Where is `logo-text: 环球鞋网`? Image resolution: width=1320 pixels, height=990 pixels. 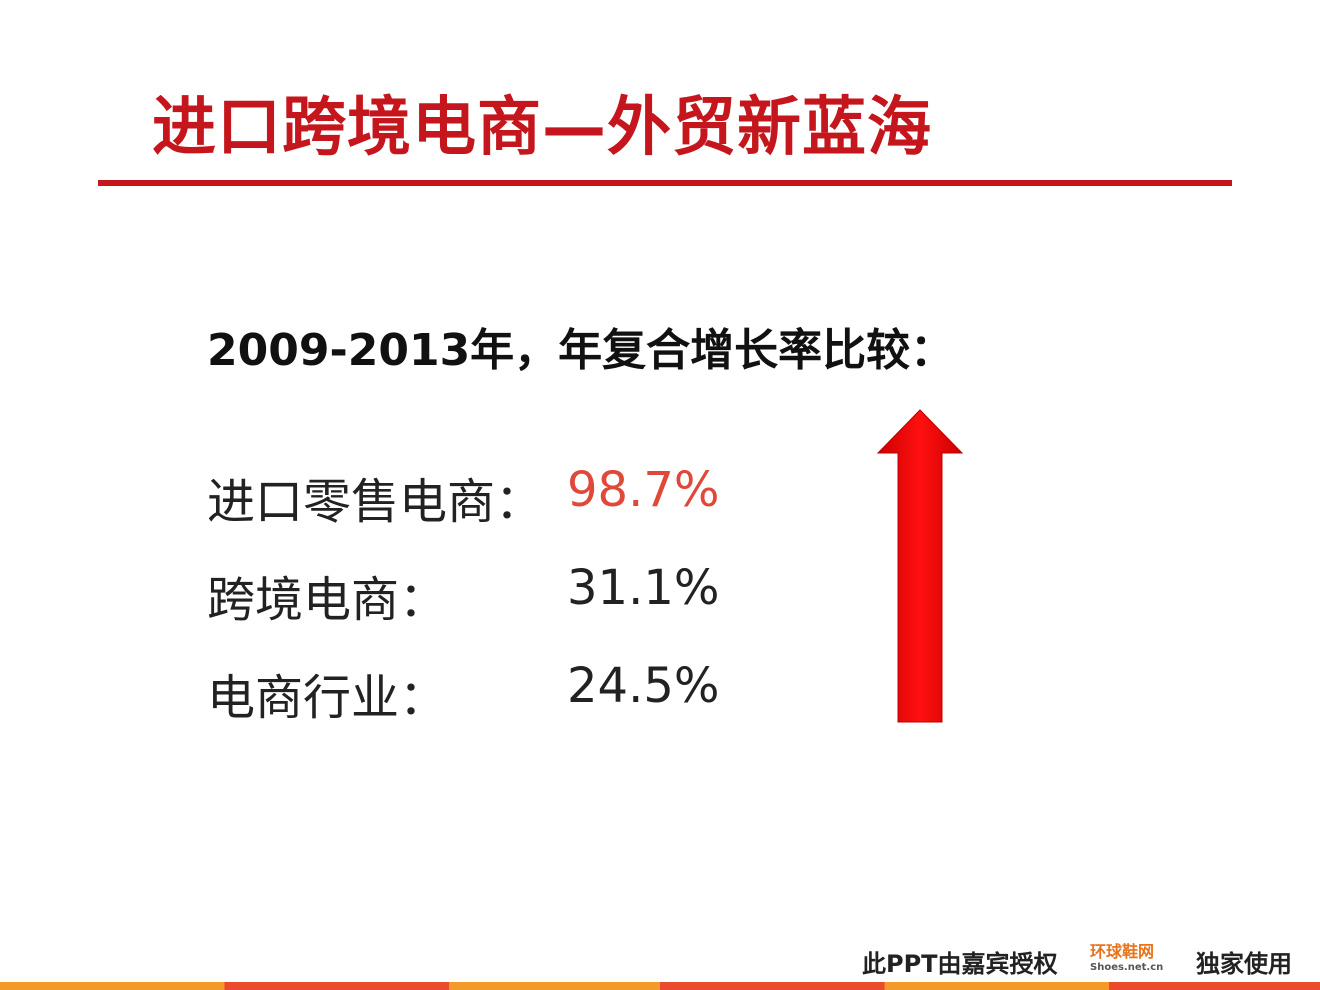 logo-text: 环球鞋网 is located at coordinates (1122, 951).